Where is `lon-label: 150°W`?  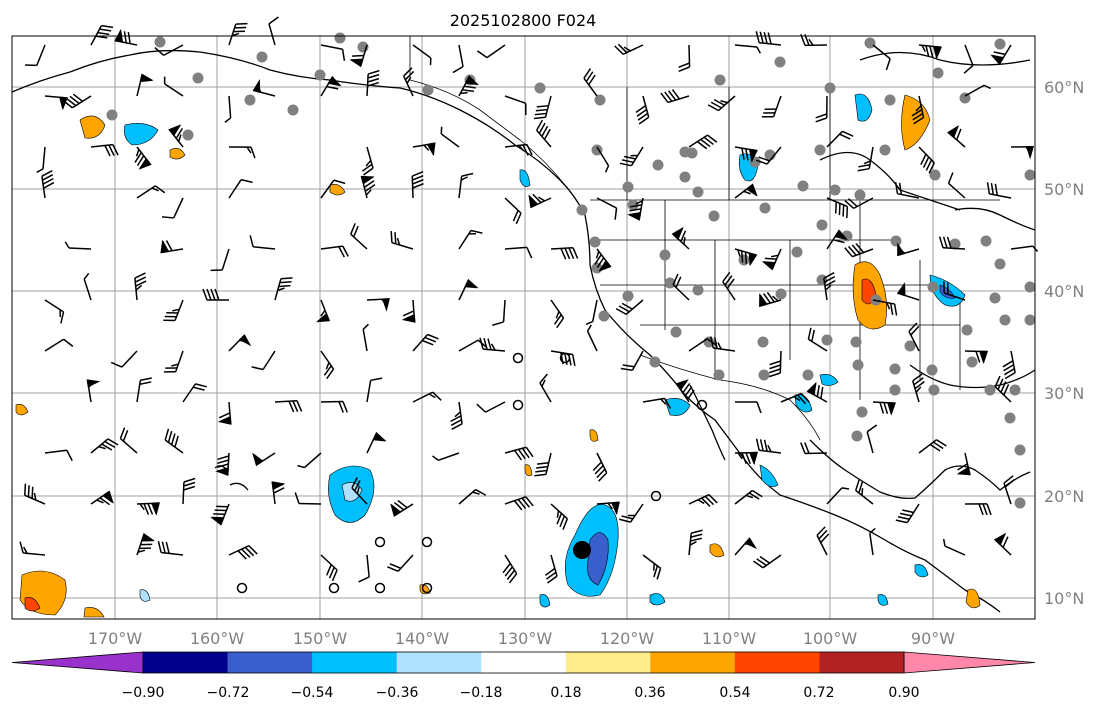
lon-label: 150°W is located at coordinates (320, 638).